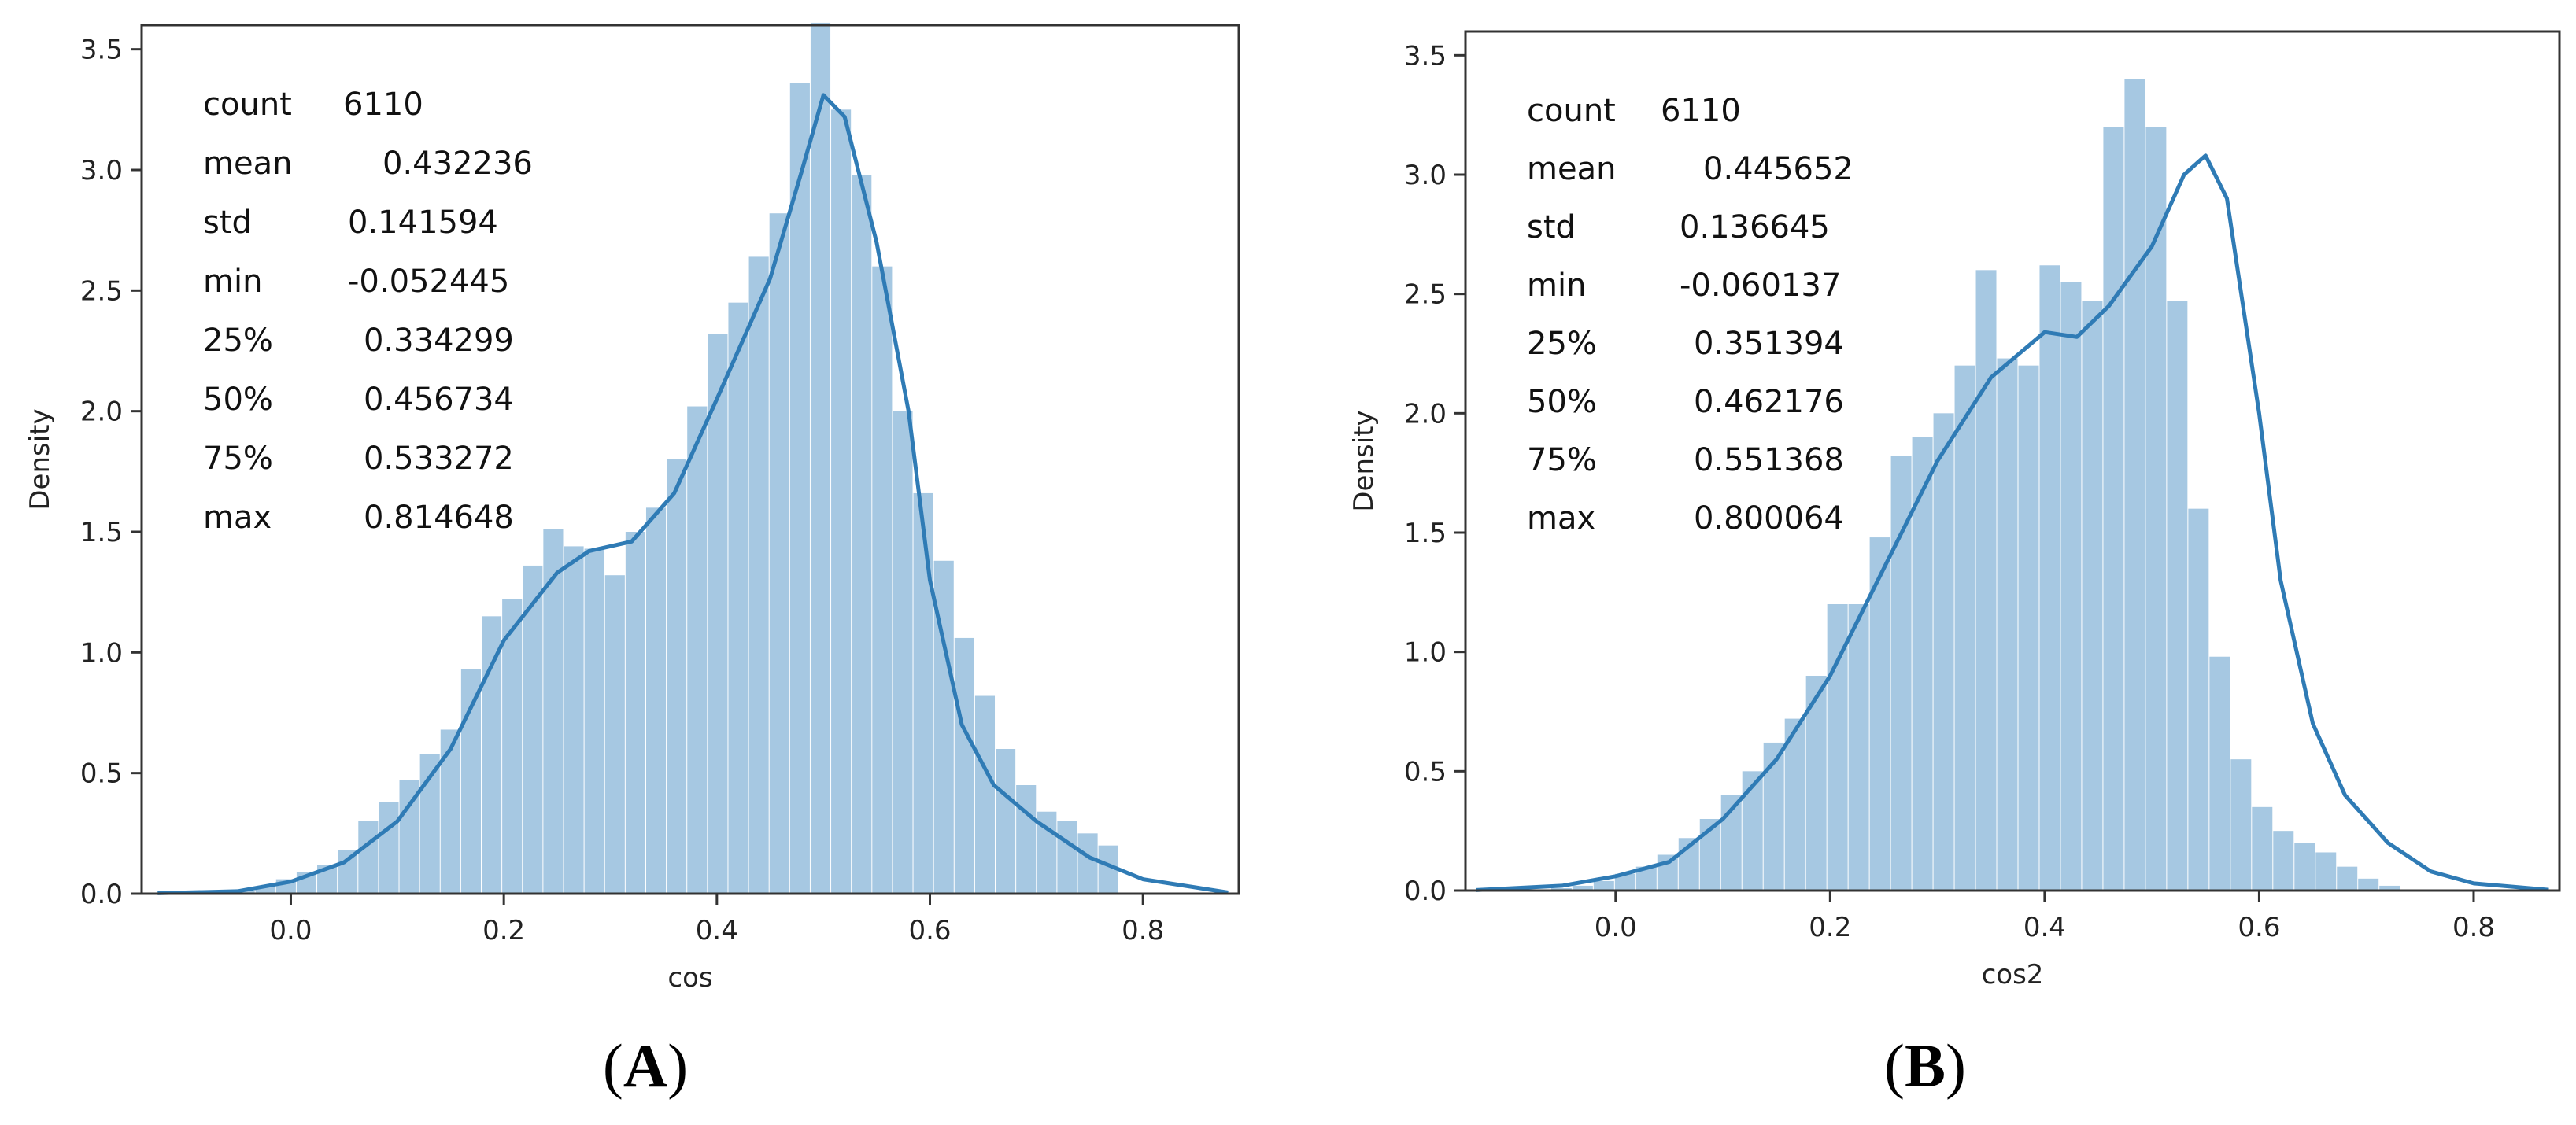 Image resolution: width=2576 pixels, height=1125 pixels. Describe the element at coordinates (428, 282) in the screenshot. I see `stat-value: -0.052445` at that location.